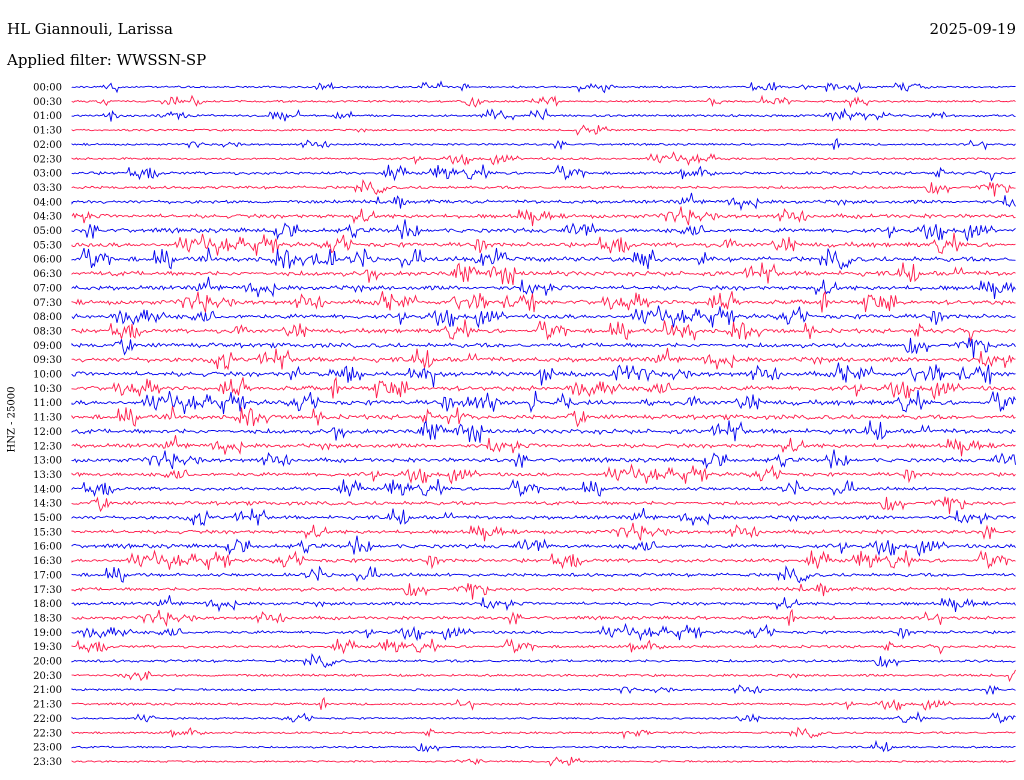 This screenshot has height=780, width=1024. I want to click on time-label: 02:30, so click(47, 159).